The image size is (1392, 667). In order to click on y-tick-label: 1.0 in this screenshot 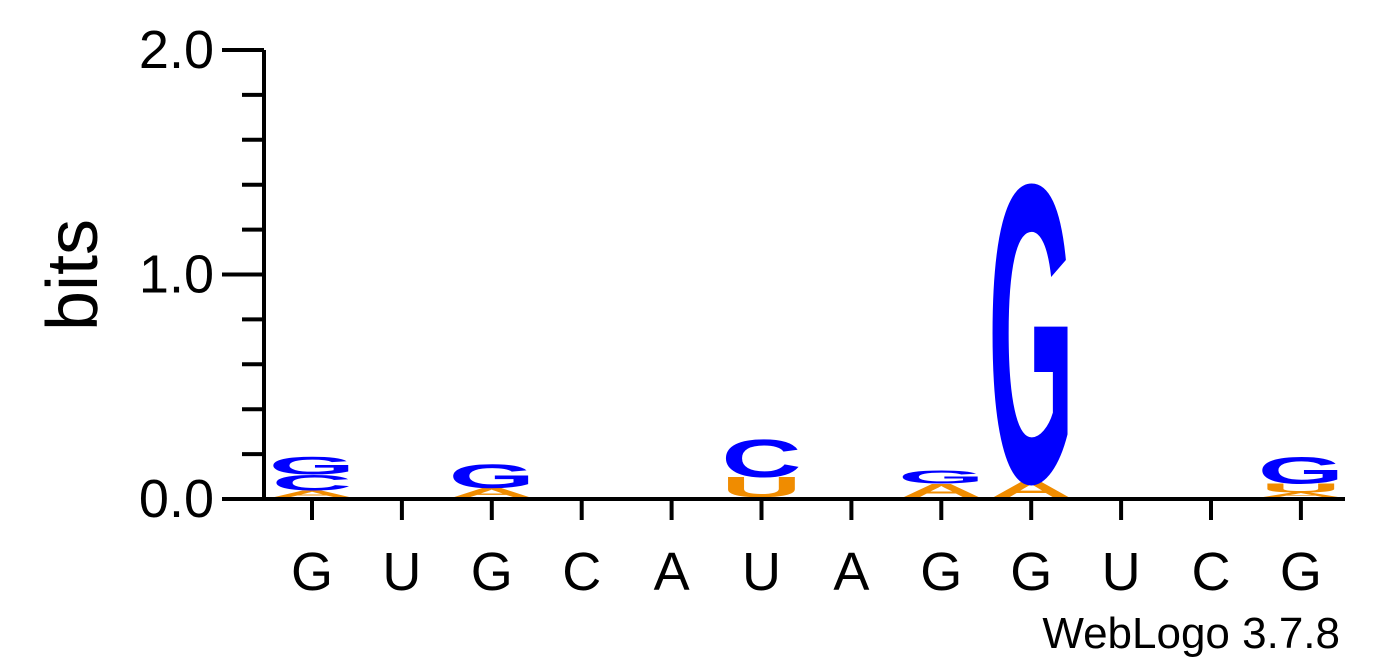, I will do `click(176, 275)`.